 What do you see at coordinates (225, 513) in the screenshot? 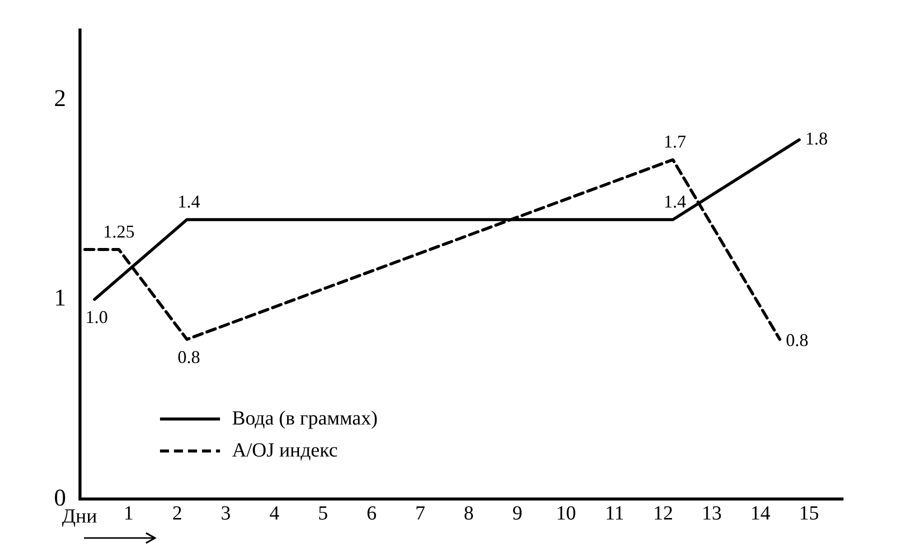
I see `x-tick-label: 3` at bounding box center [225, 513].